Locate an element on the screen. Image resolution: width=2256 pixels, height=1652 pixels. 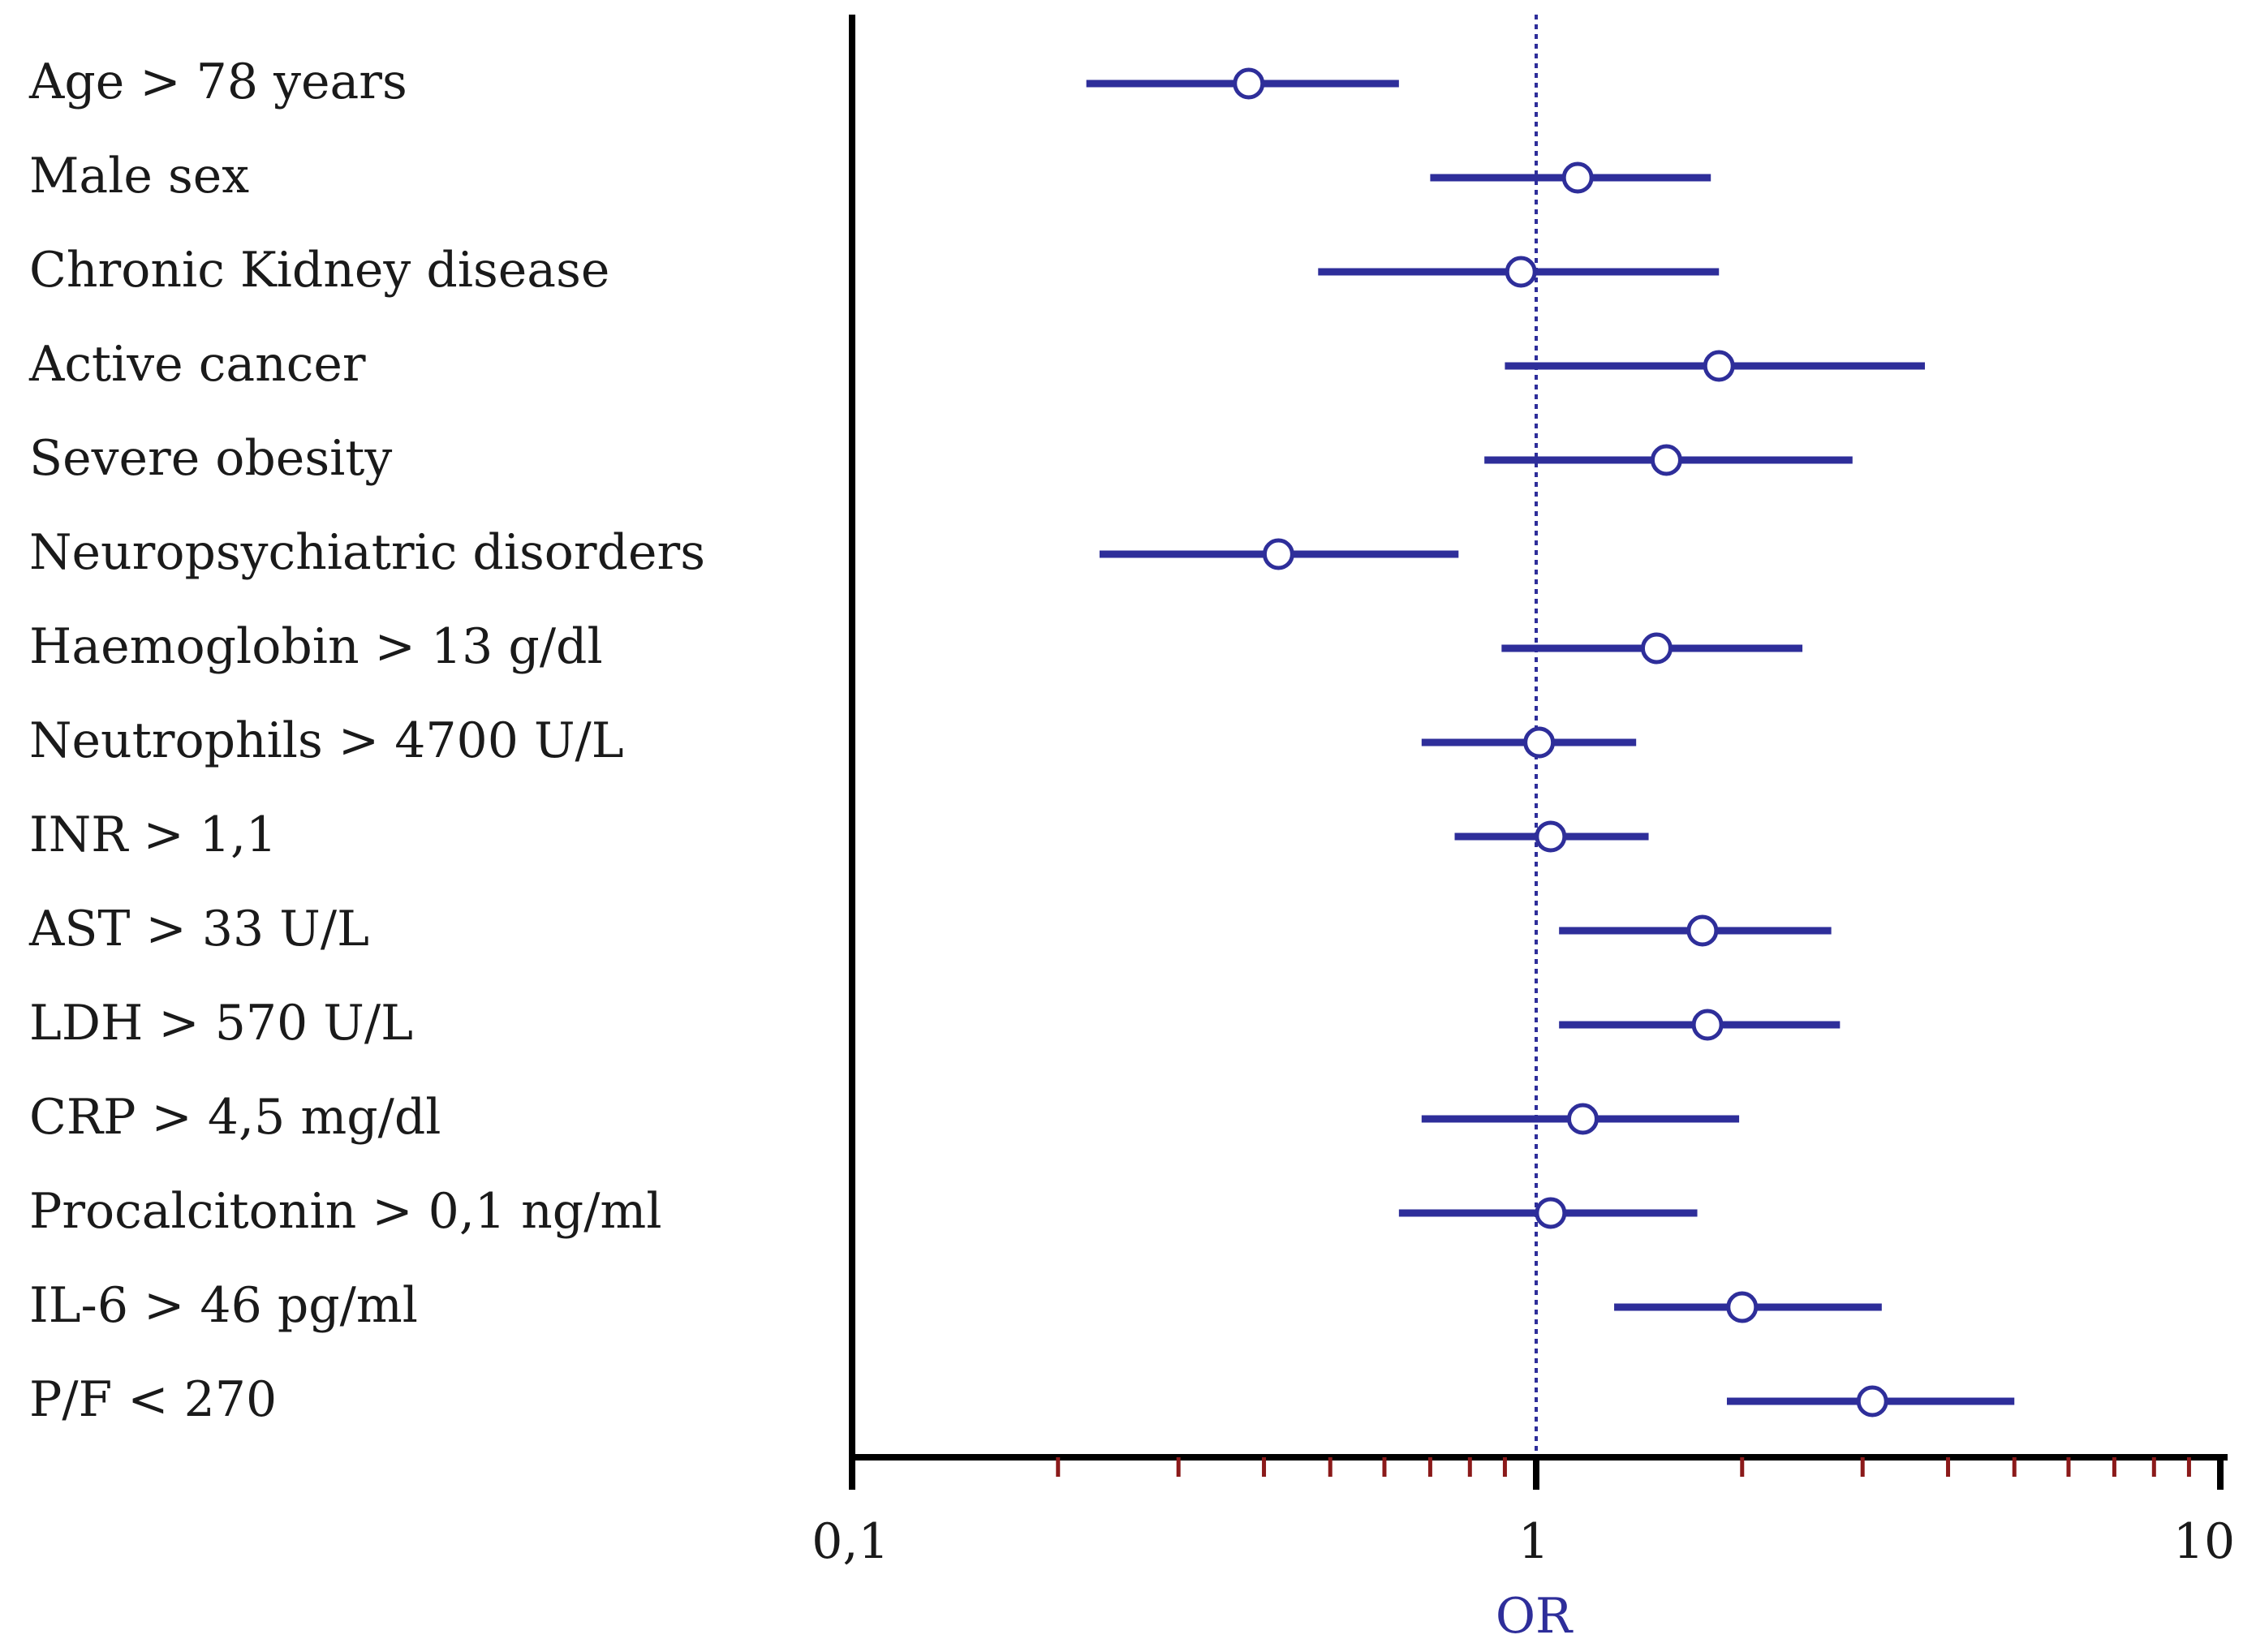
row-label-8: INR > 1,1 is located at coordinates (153, 835).